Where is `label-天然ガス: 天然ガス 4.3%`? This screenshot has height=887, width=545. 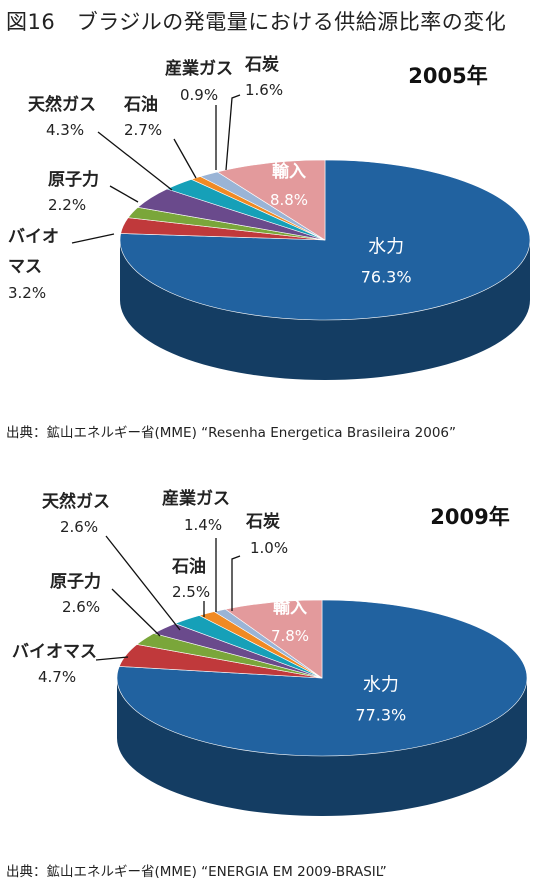
label-天然ガス: 天然ガス 4.3% is located at coordinates (100, 142).